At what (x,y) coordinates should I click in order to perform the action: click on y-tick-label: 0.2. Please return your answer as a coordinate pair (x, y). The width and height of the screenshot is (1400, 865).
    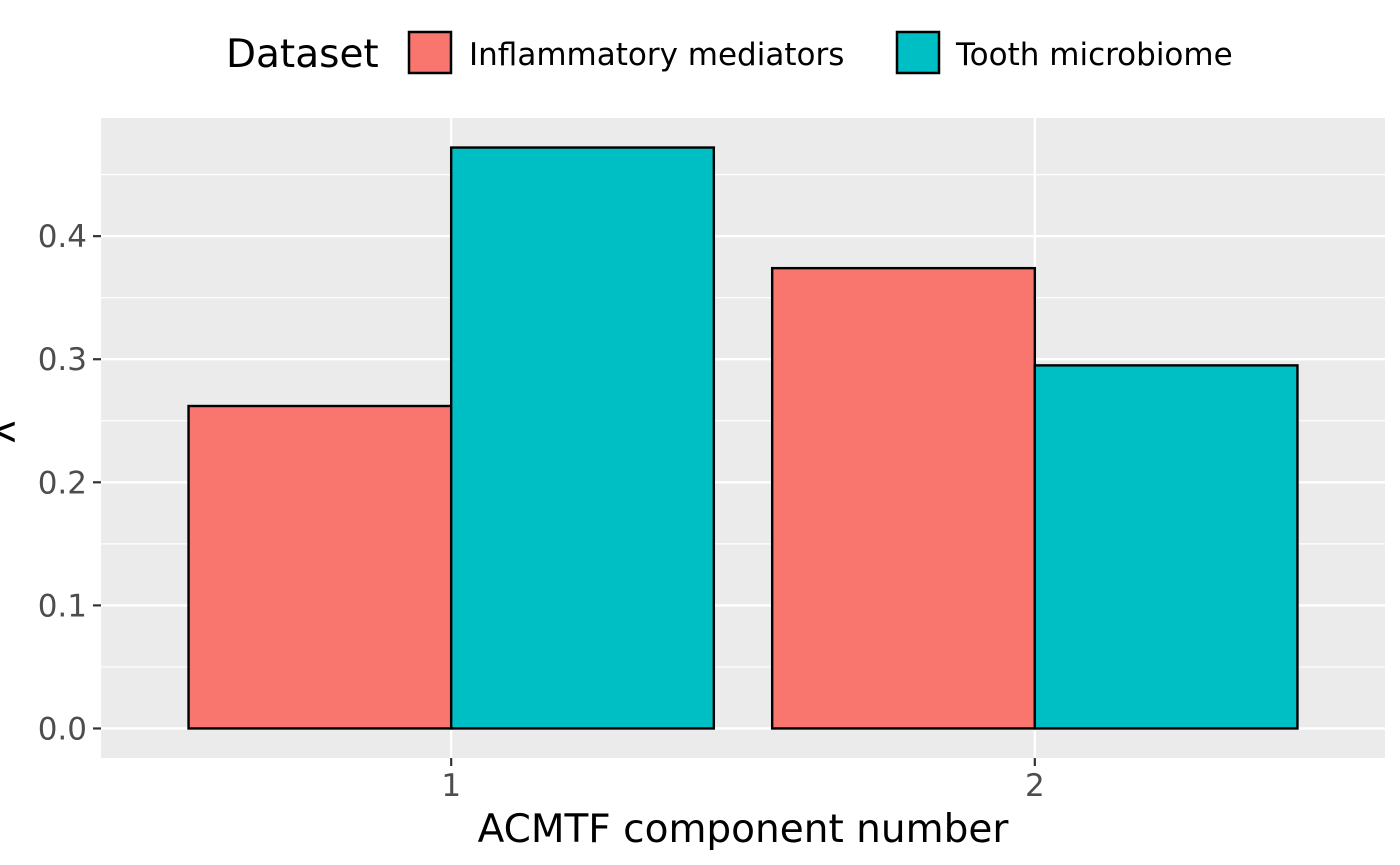
    Looking at the image, I should click on (62, 483).